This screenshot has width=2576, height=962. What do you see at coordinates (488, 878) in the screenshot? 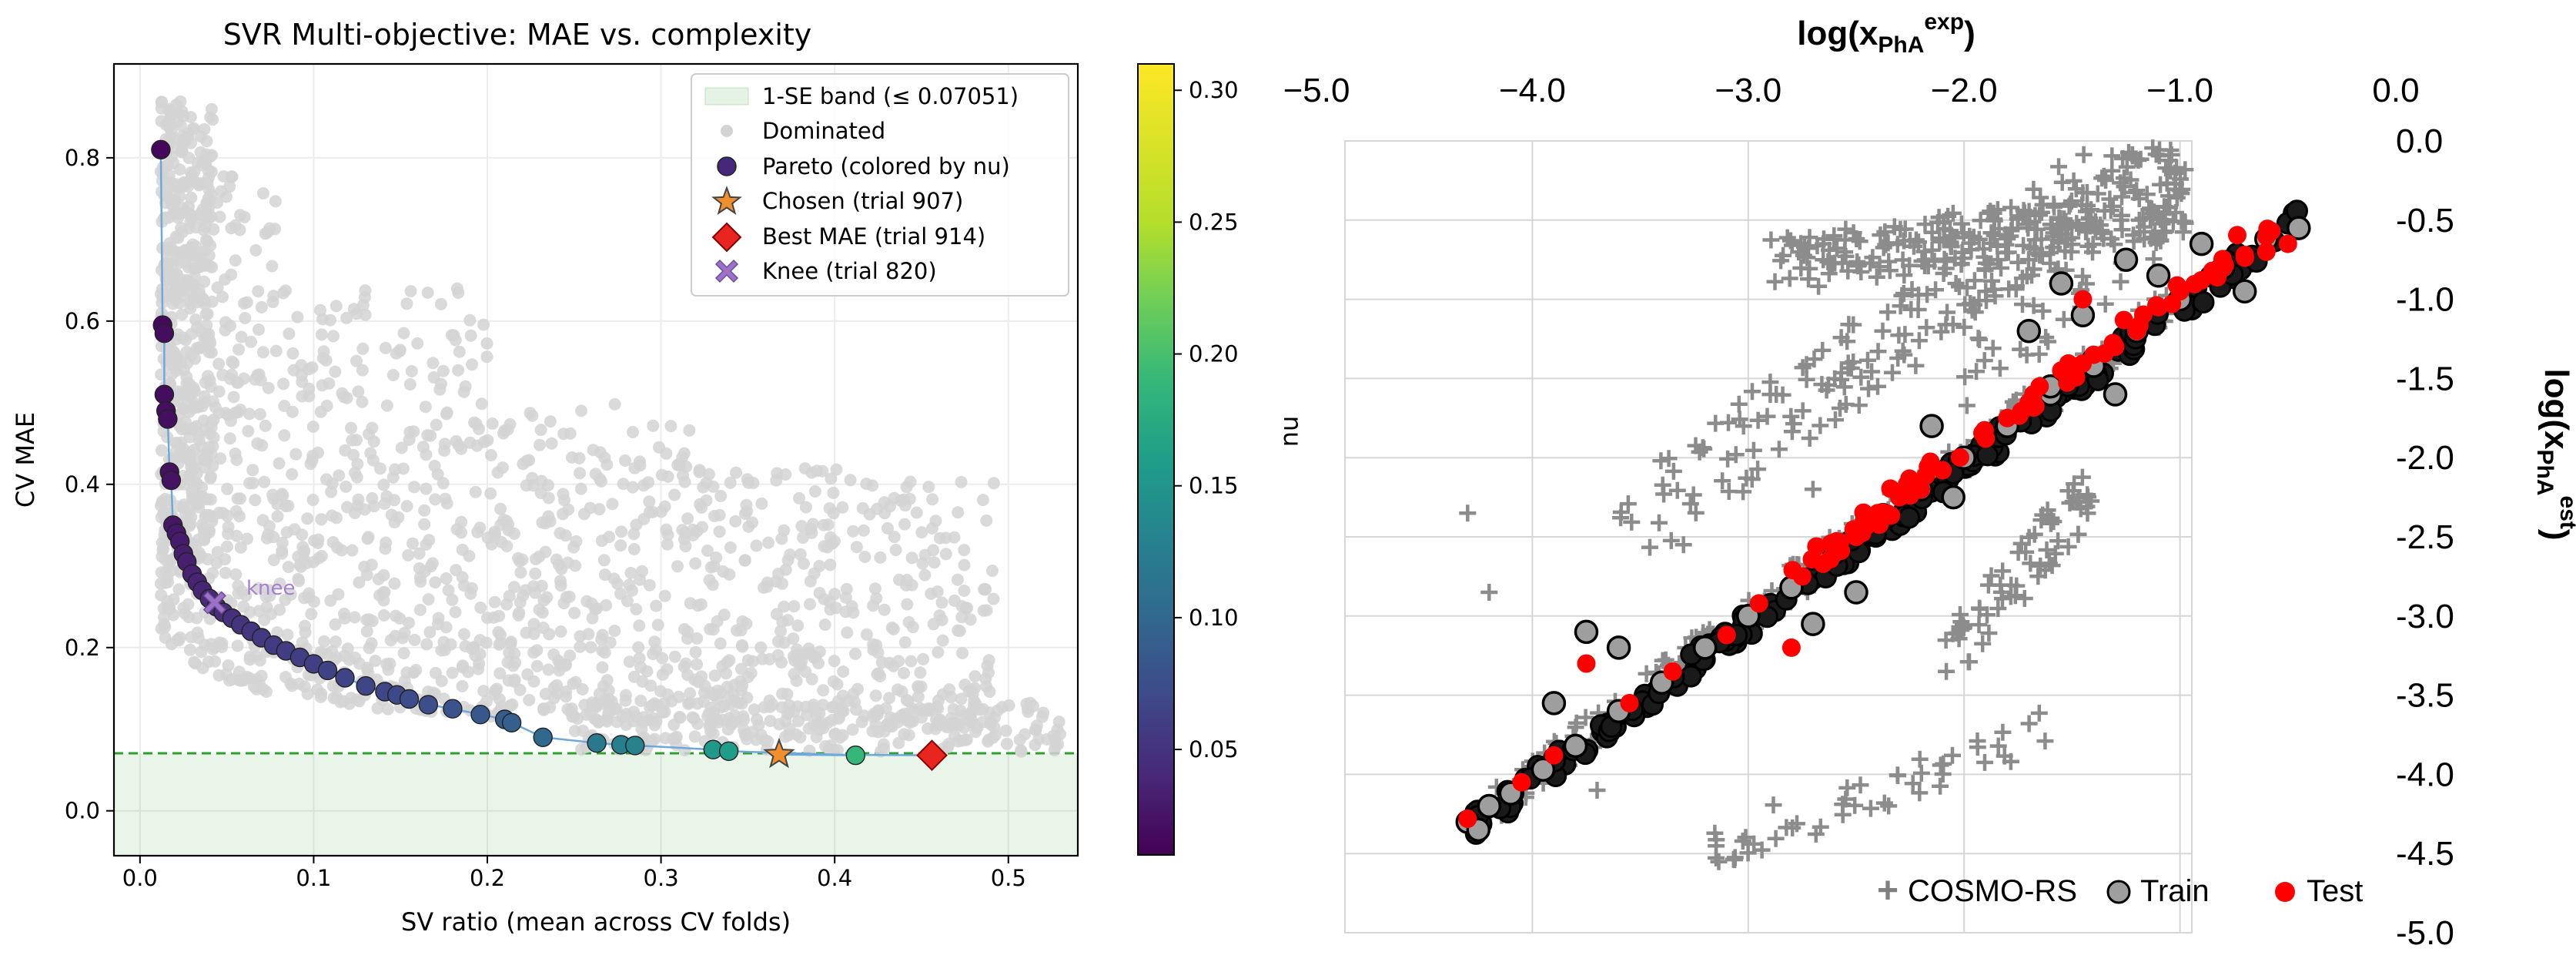
I see `x-tick-label: 0.2` at bounding box center [488, 878].